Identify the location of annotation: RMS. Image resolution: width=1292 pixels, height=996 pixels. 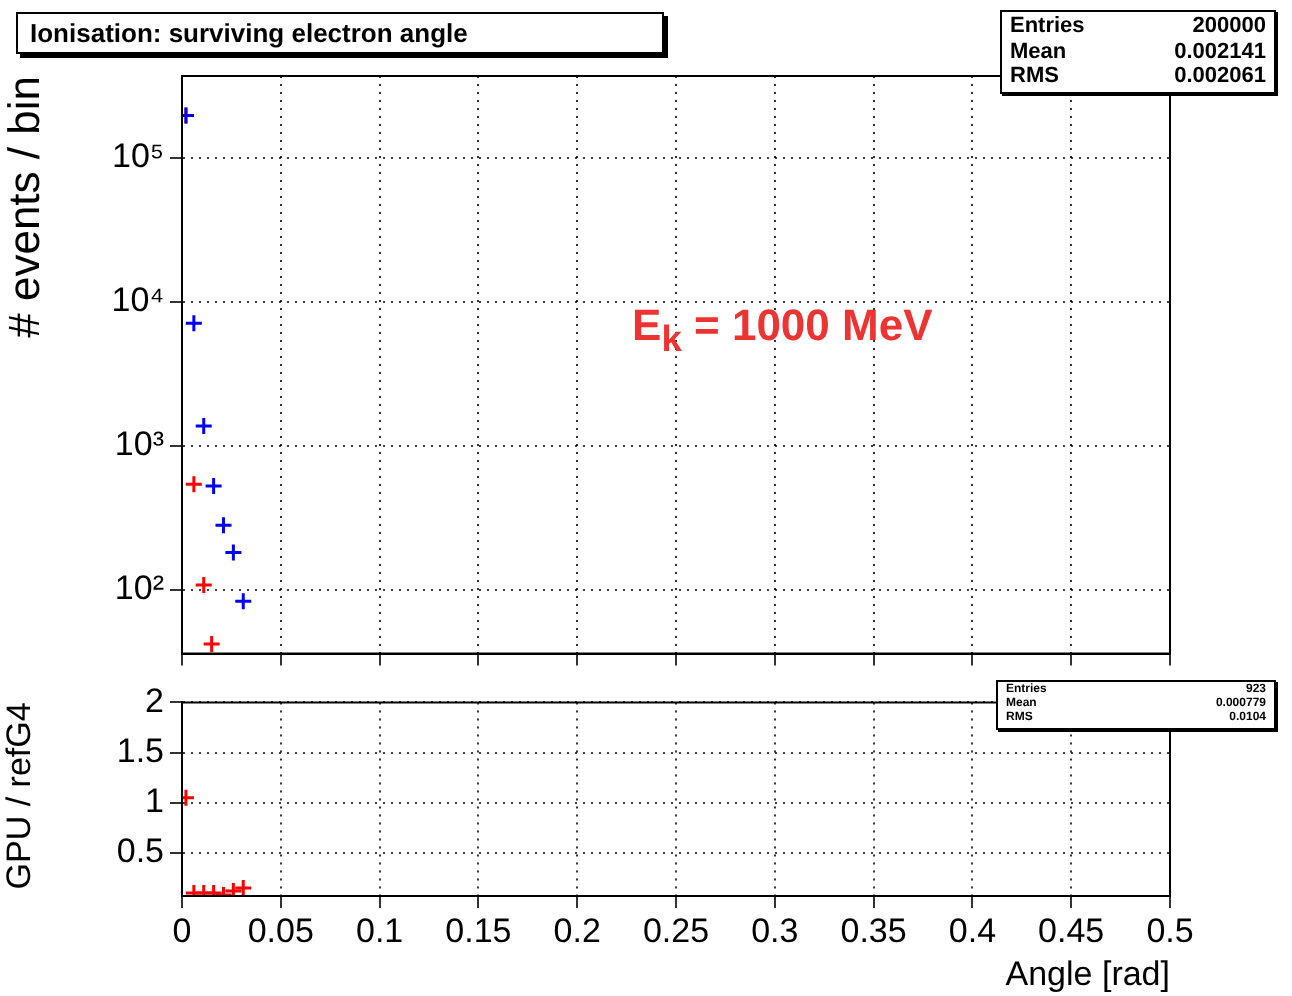
(1034, 77).